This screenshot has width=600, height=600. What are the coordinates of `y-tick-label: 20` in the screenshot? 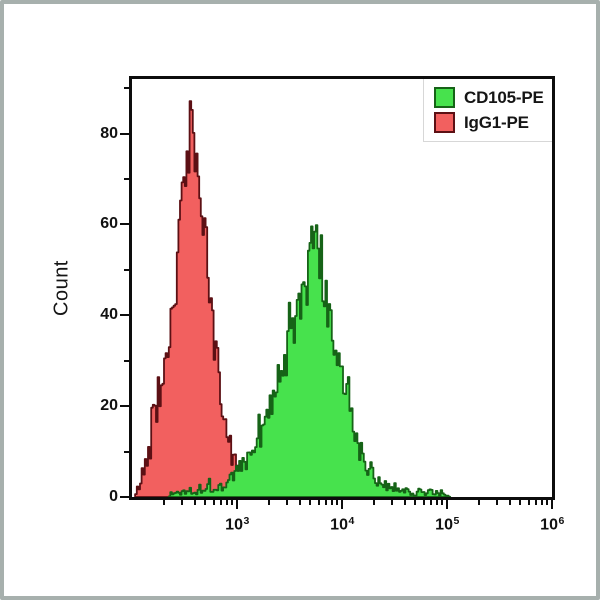 It's located at (109, 406).